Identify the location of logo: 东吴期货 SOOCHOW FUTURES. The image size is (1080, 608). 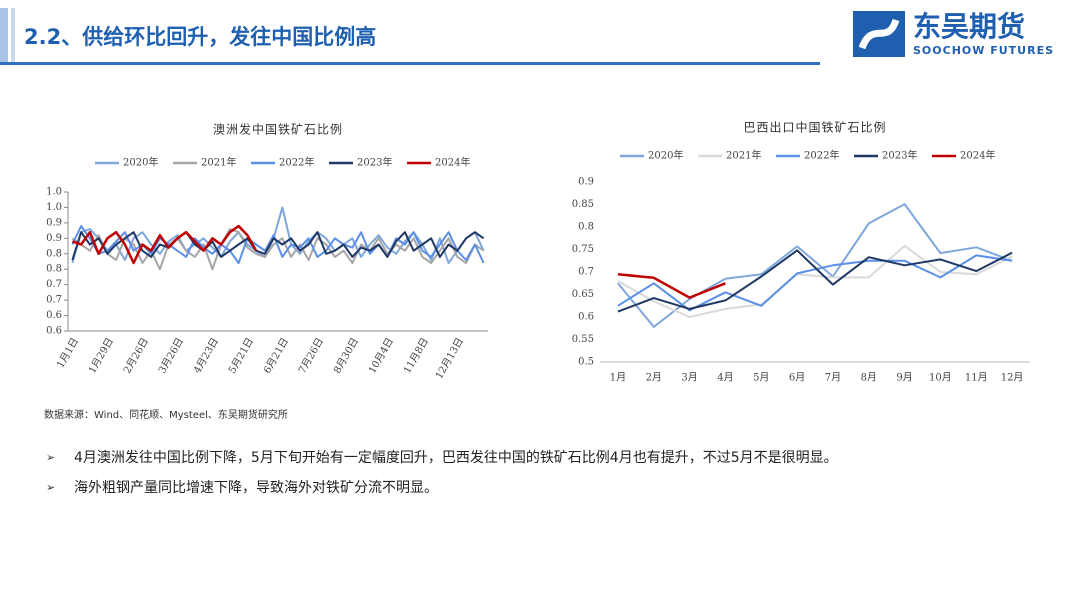
(953, 33).